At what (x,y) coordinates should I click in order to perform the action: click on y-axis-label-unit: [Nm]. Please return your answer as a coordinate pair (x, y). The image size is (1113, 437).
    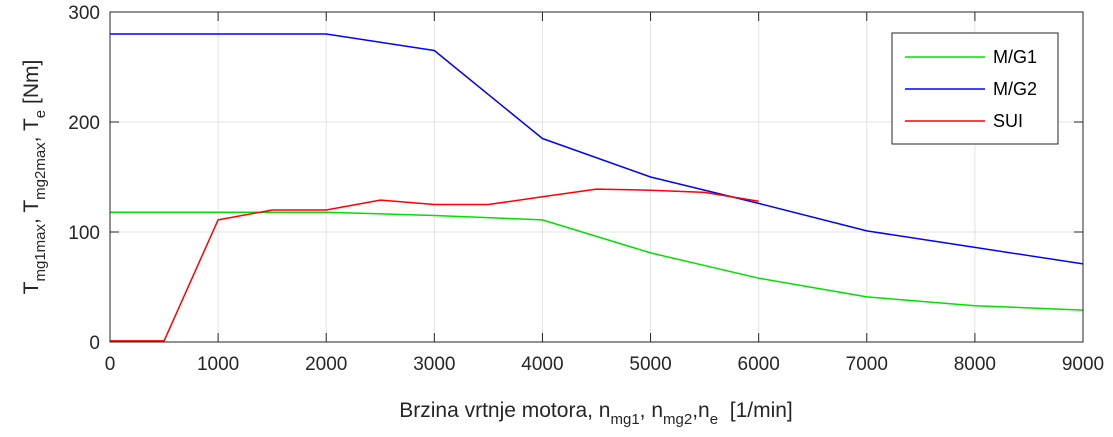
    Looking at the image, I should click on (31, 85).